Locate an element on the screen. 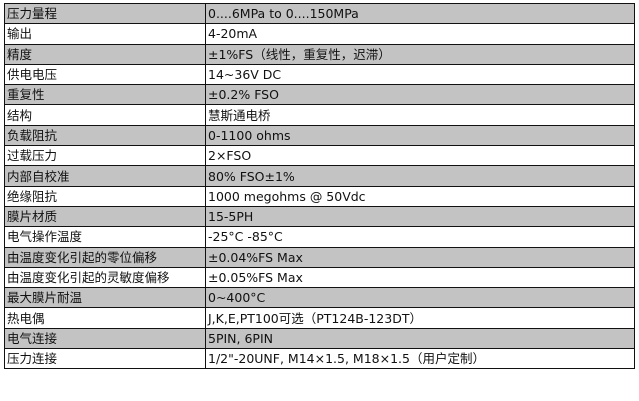  spec-label: 电气连接 is located at coordinates (105, 338).